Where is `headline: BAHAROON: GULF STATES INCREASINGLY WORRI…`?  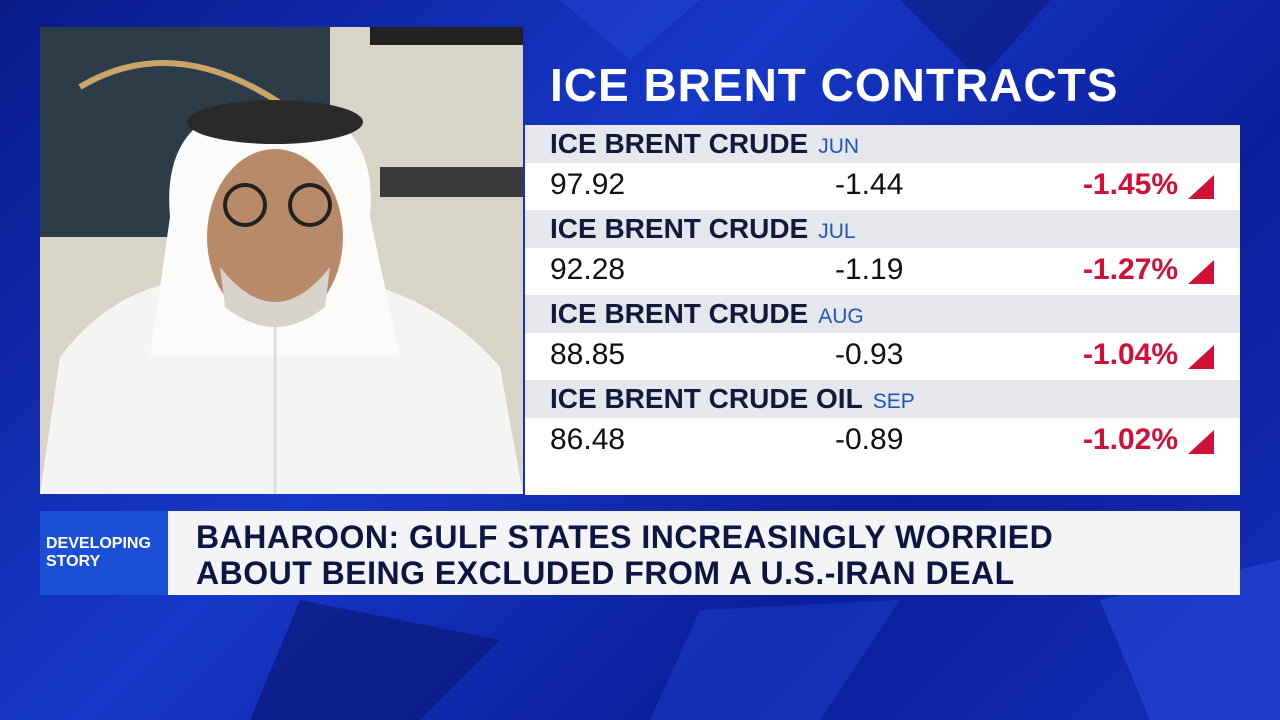
headline: BAHAROON: GULF STATES INCREASINGLY WORRI… is located at coordinates (704, 553).